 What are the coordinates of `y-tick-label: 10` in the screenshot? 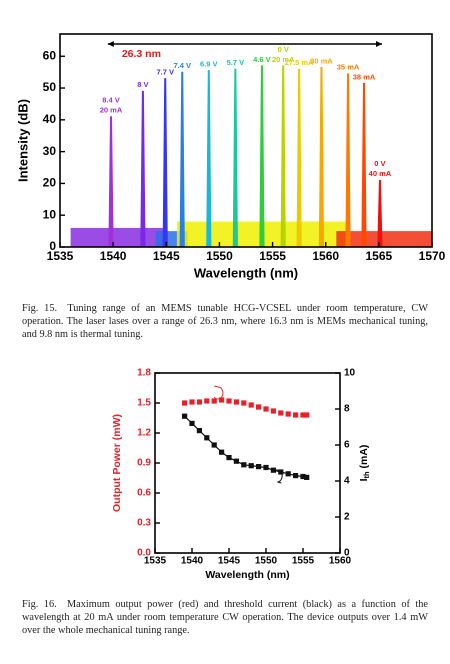 It's located at (50, 214).